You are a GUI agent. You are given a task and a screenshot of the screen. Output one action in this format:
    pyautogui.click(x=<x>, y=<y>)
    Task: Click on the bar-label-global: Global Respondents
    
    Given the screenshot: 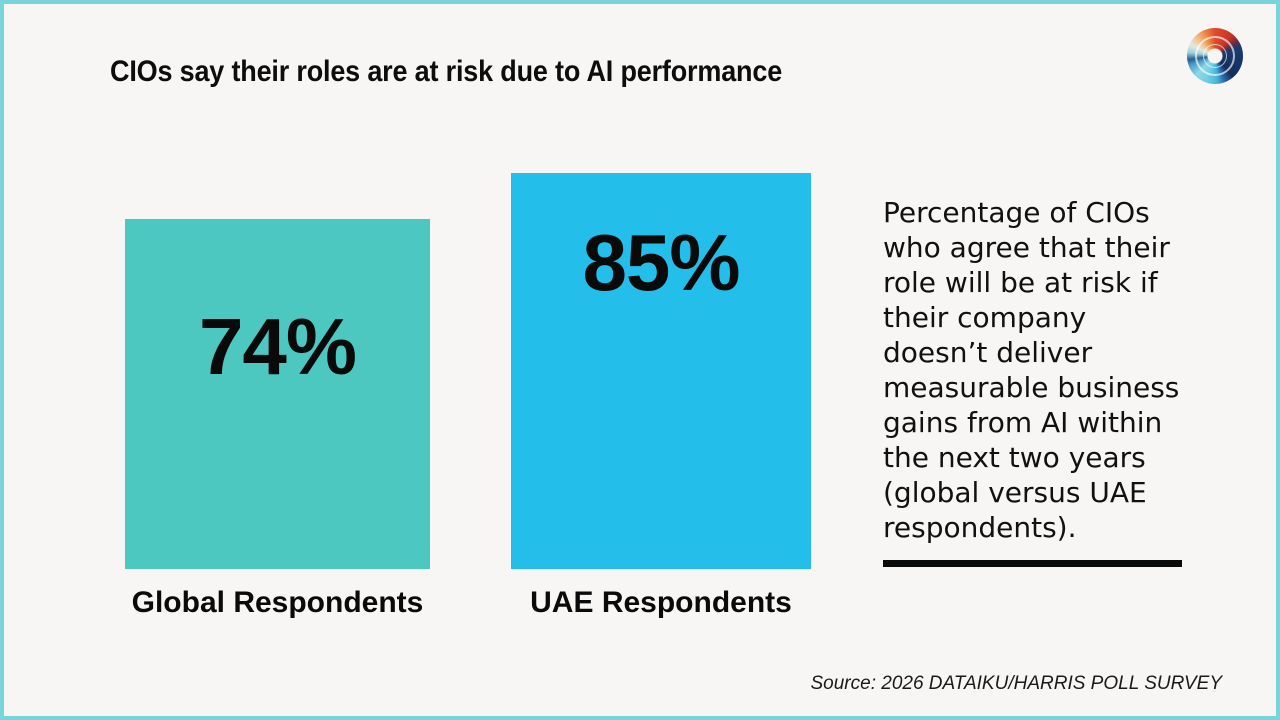 What is the action you would take?
    pyautogui.click(x=277, y=602)
    